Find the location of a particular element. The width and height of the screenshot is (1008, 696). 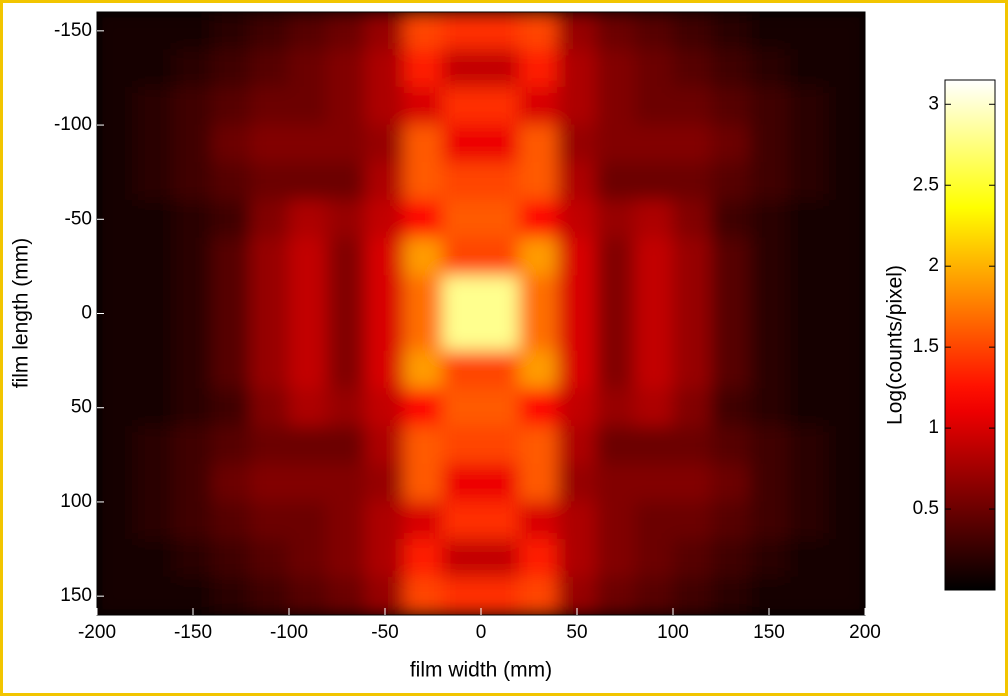

x-tick-label: -200 is located at coordinates (97, 632).